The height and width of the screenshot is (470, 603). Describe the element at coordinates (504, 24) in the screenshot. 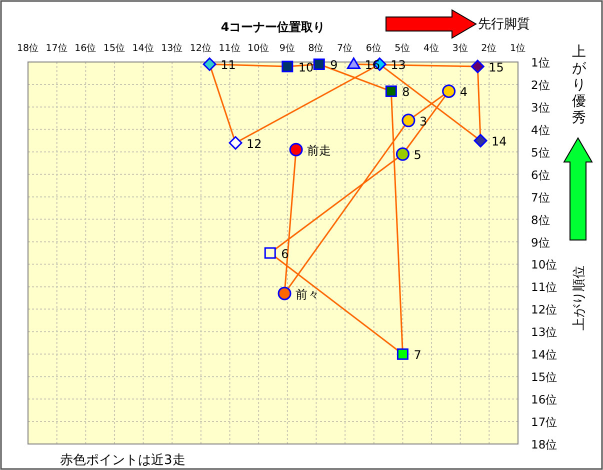

I see `text: 先行脚質` at that location.